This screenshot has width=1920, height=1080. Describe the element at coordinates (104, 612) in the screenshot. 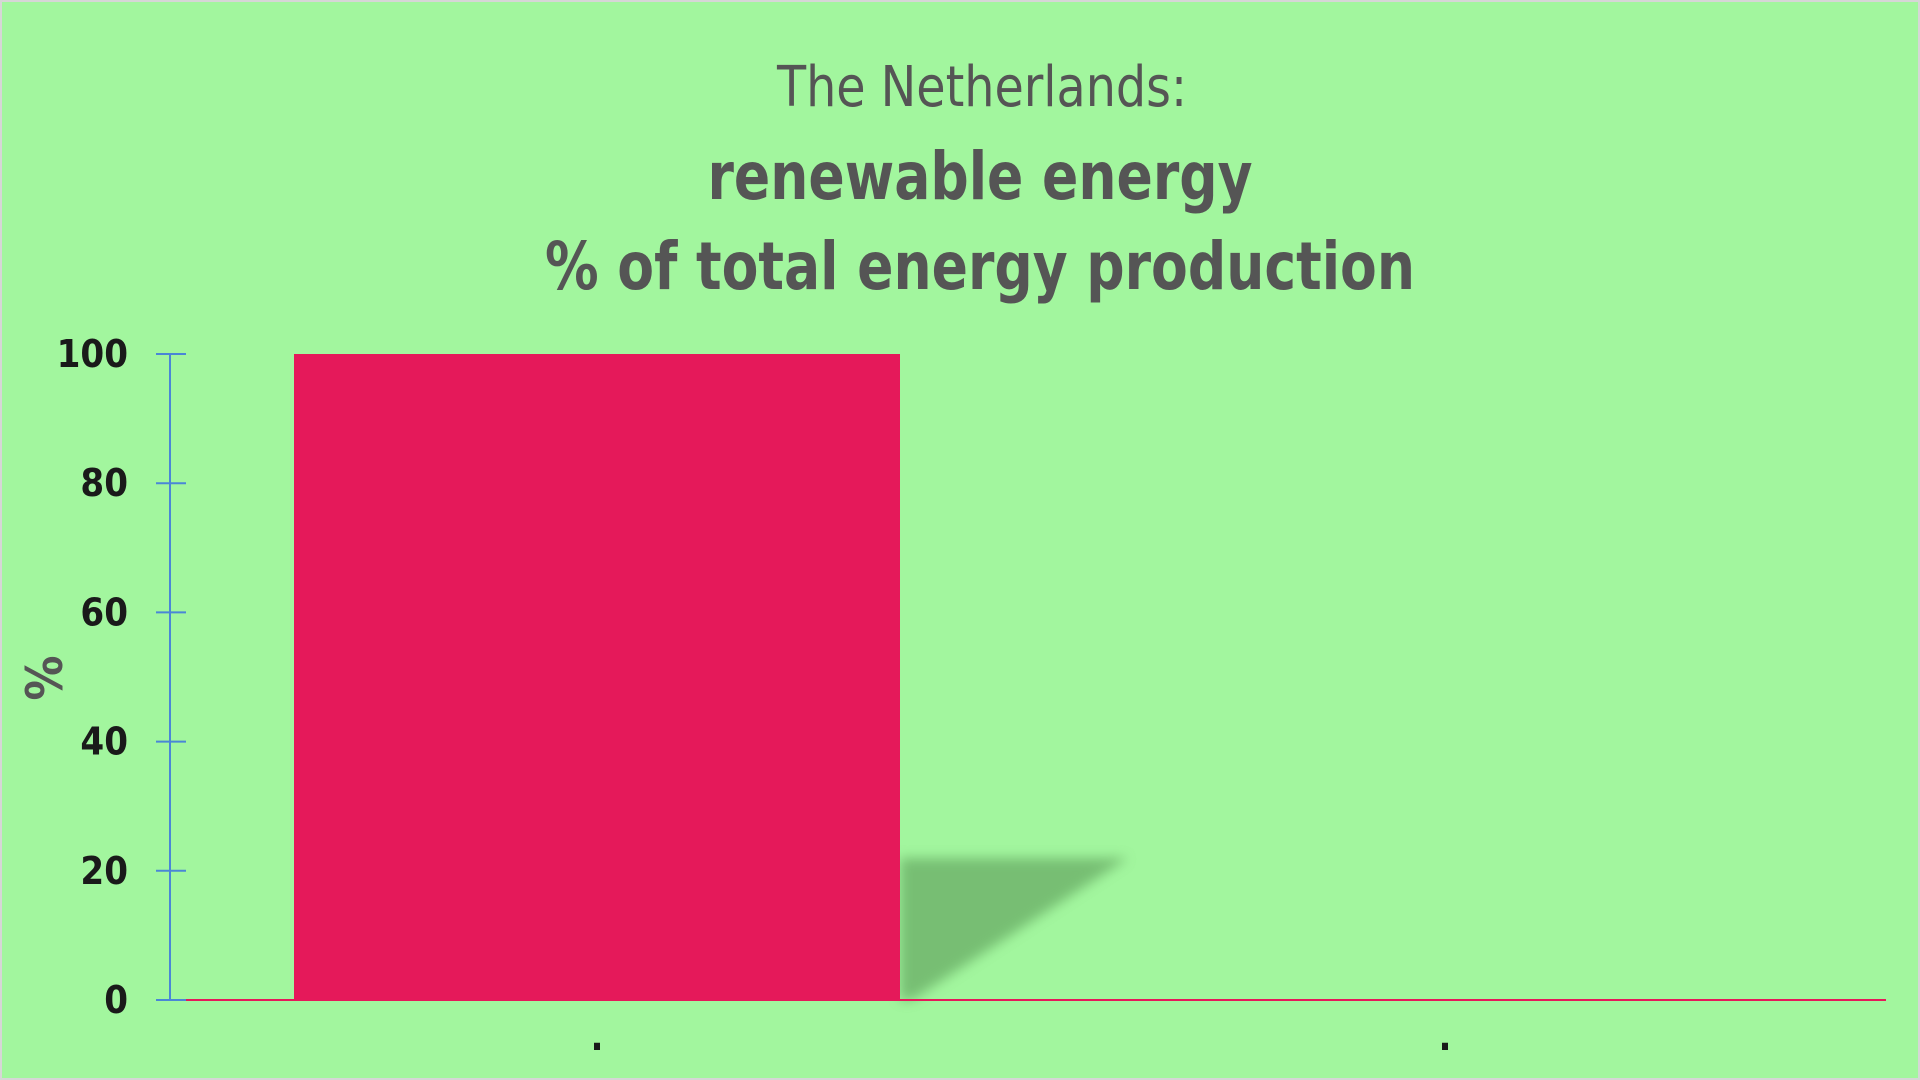

I see `y-tick-label-60: 60` at that location.